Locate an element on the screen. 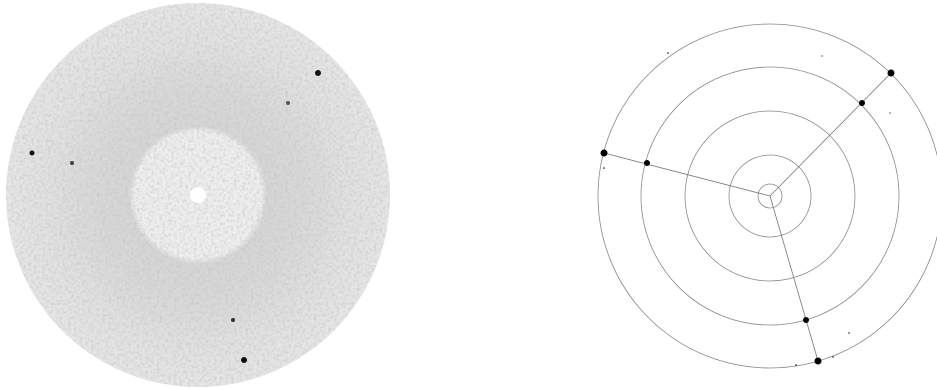 The height and width of the screenshot is (389, 937). ring is located at coordinates (770, 196).